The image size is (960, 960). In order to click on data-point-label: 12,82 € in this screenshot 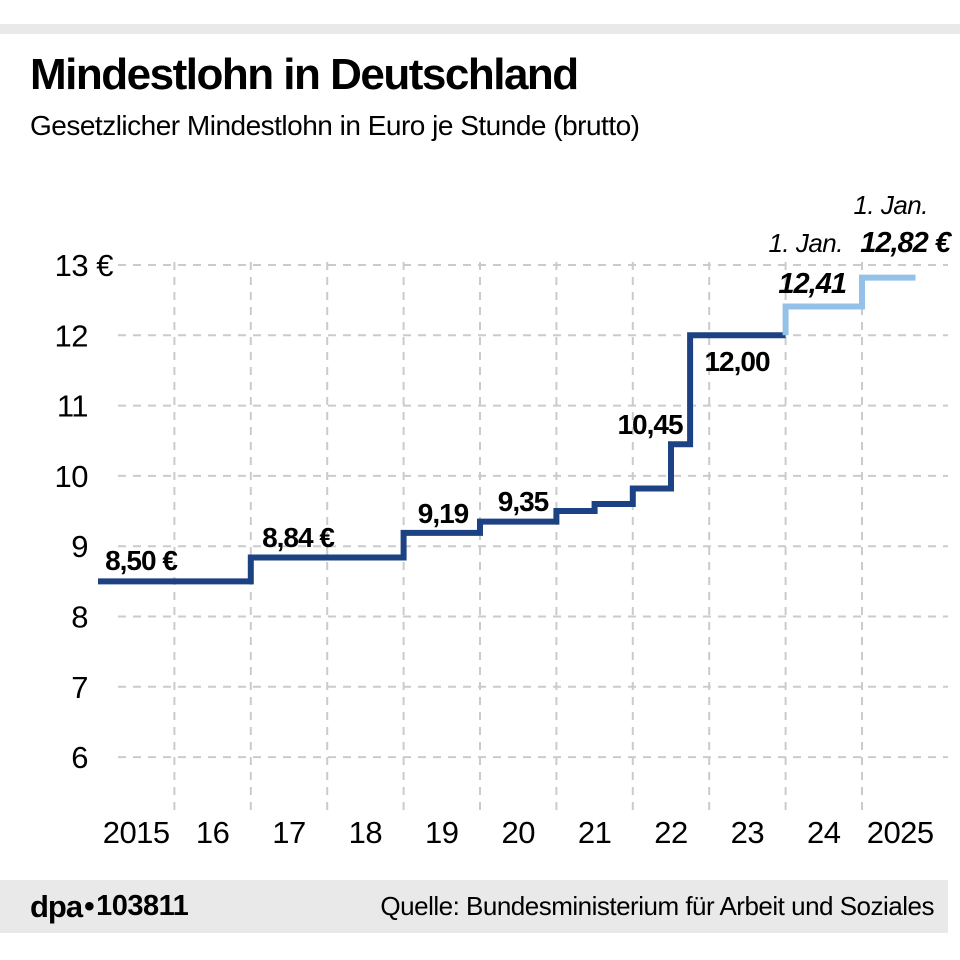, I will do `click(906, 243)`.